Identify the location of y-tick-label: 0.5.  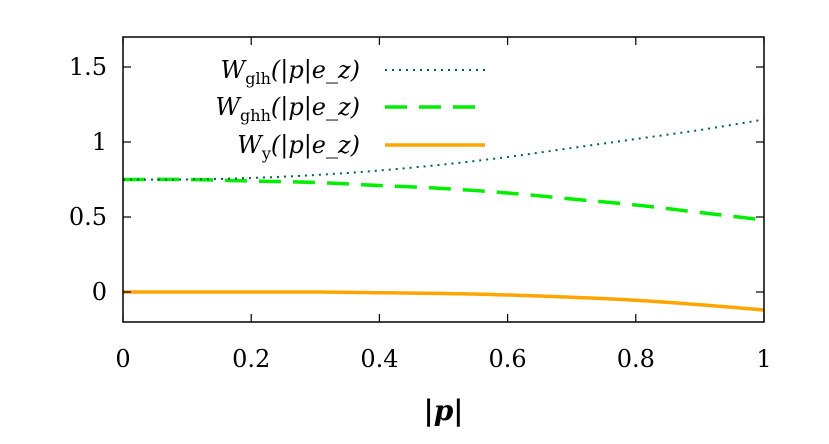
(88, 217).